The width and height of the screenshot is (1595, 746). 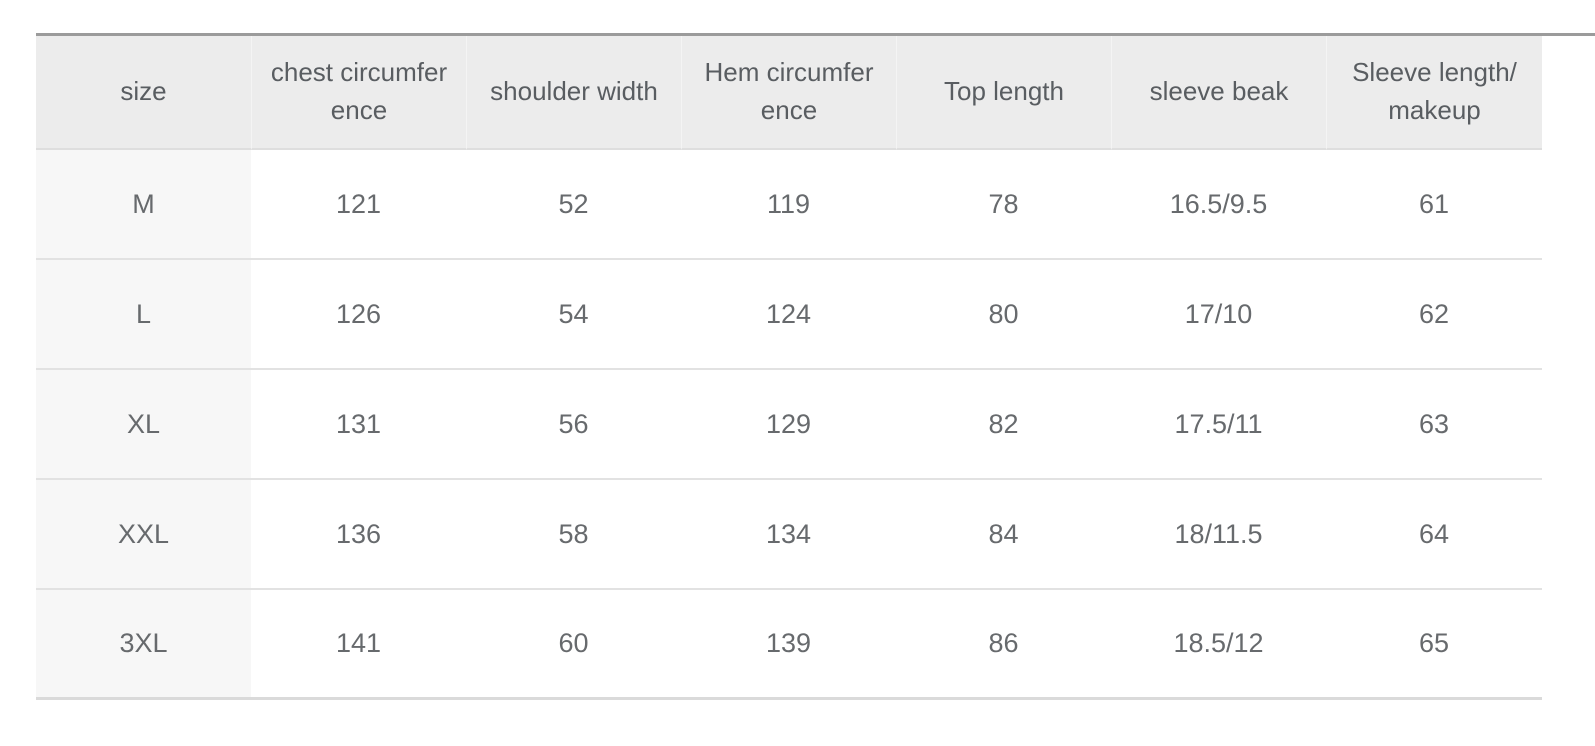 I want to click on top-length-value: 80, so click(x=1003, y=315).